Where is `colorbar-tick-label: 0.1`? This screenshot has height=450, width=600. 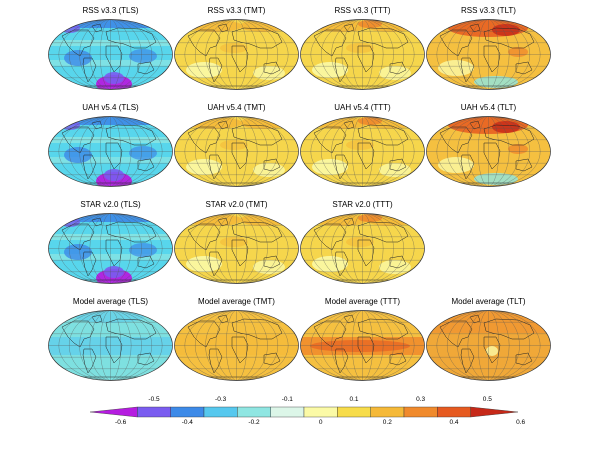
colorbar-tick-label: 0.1 is located at coordinates (354, 399).